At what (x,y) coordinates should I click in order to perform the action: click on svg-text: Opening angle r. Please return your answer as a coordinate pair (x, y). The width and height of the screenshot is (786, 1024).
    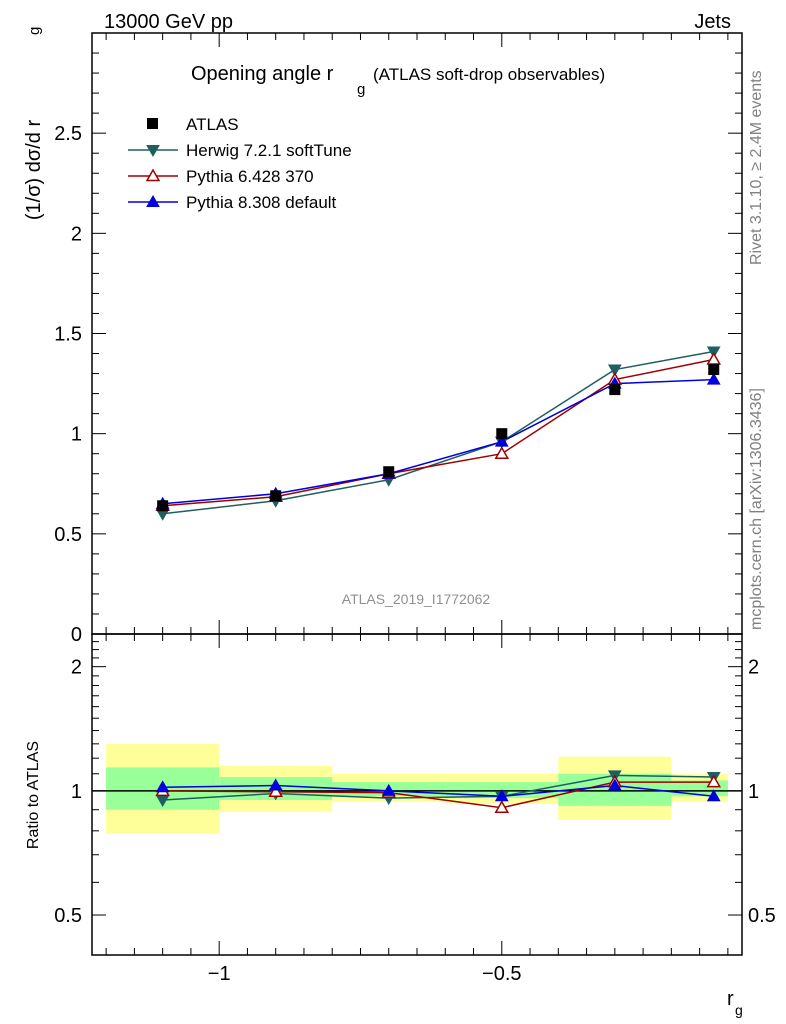
    Looking at the image, I should click on (262, 74).